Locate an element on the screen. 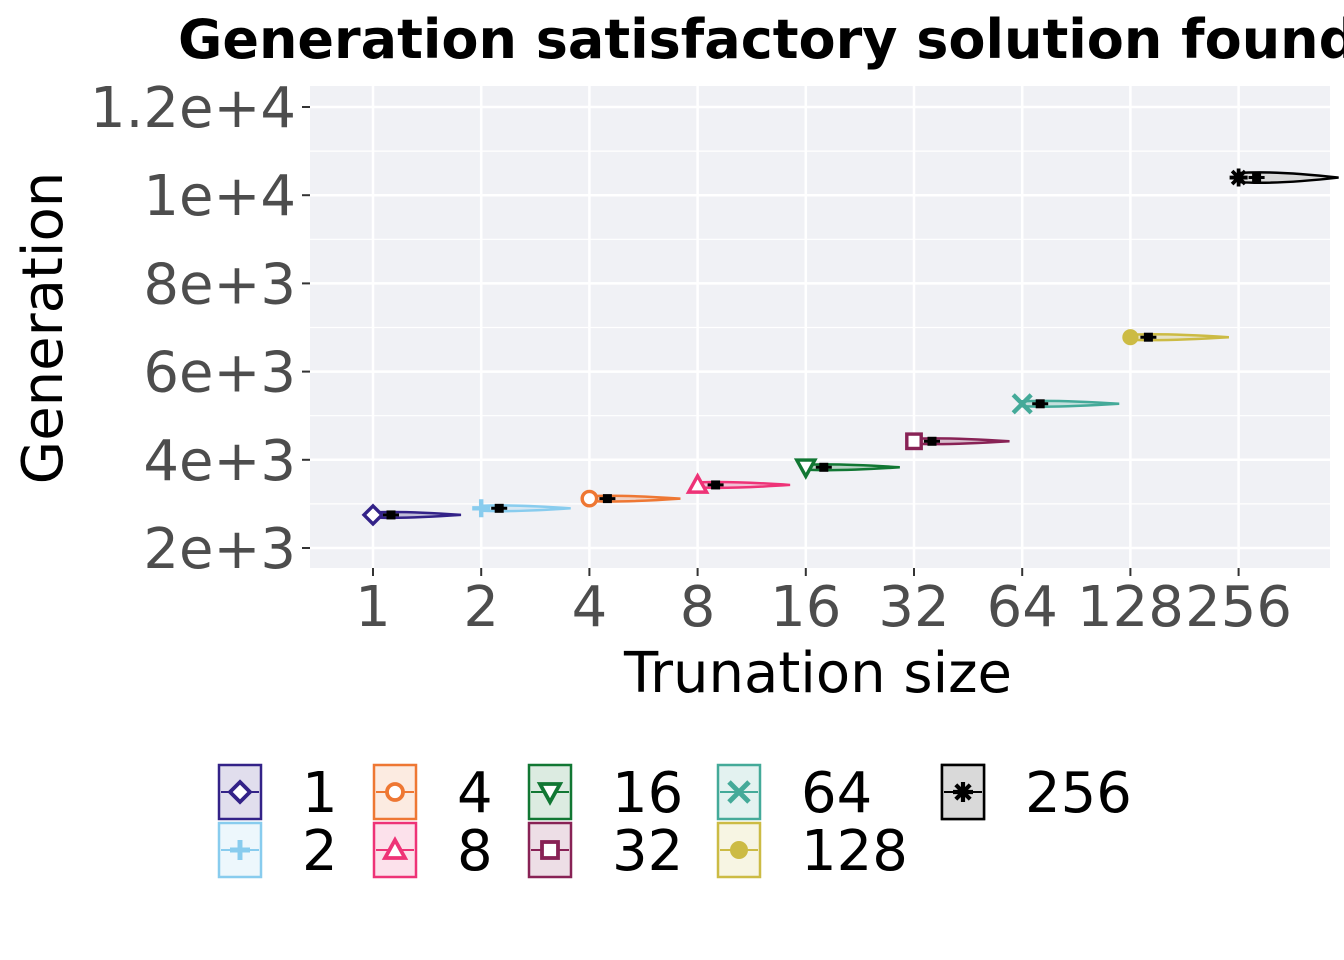 The width and height of the screenshot is (1344, 960). x-tick-label: 4 is located at coordinates (590, 607).